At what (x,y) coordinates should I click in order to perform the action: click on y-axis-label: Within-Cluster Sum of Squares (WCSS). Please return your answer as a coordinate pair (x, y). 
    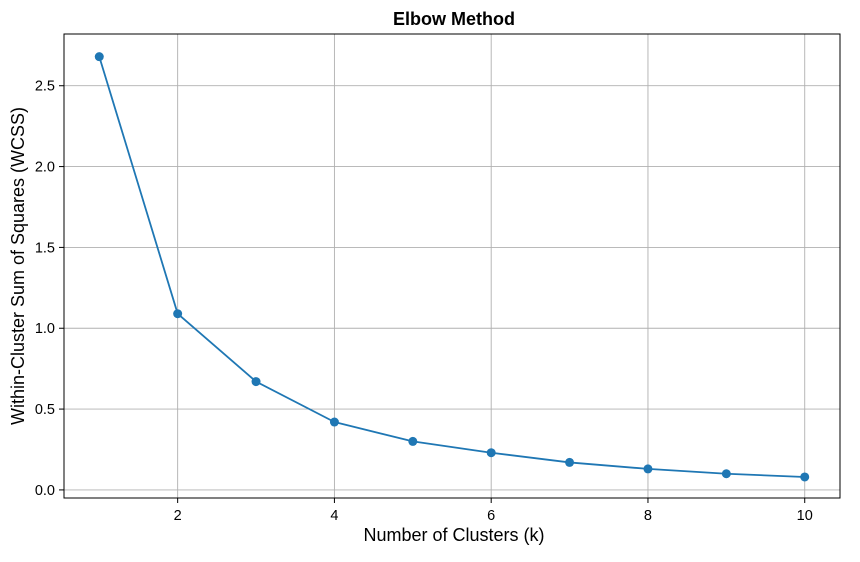
    Looking at the image, I should click on (18, 266).